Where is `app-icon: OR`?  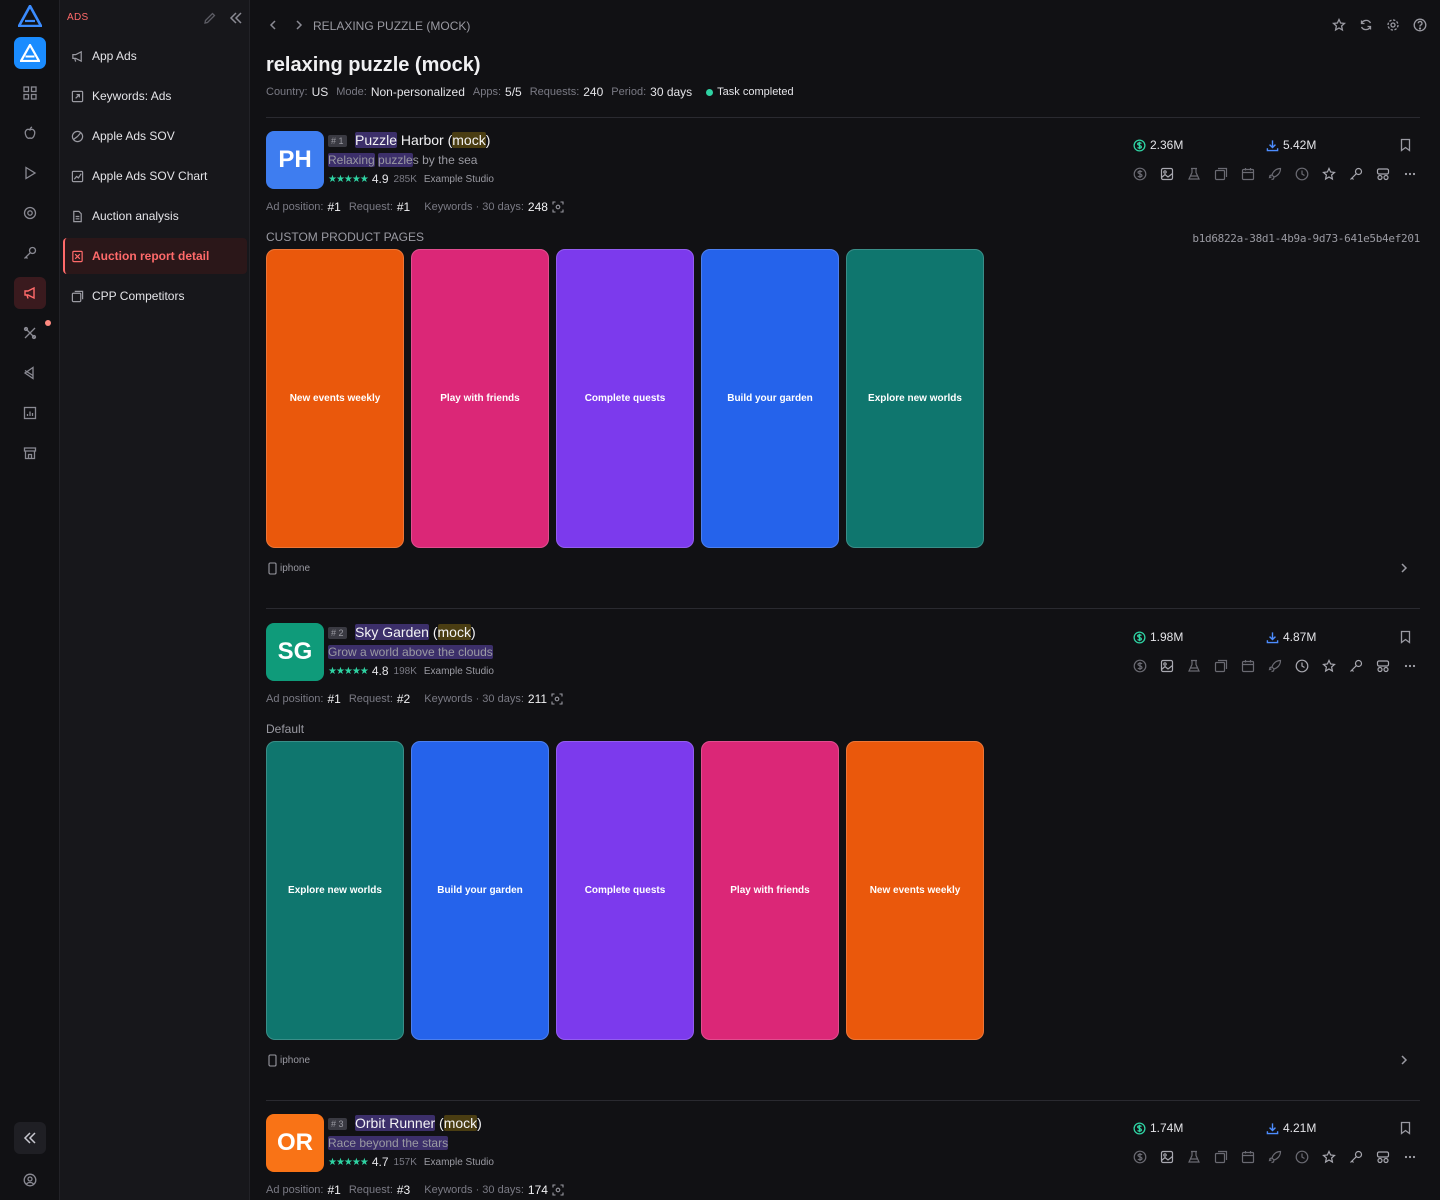
app-icon: OR is located at coordinates (295, 1143).